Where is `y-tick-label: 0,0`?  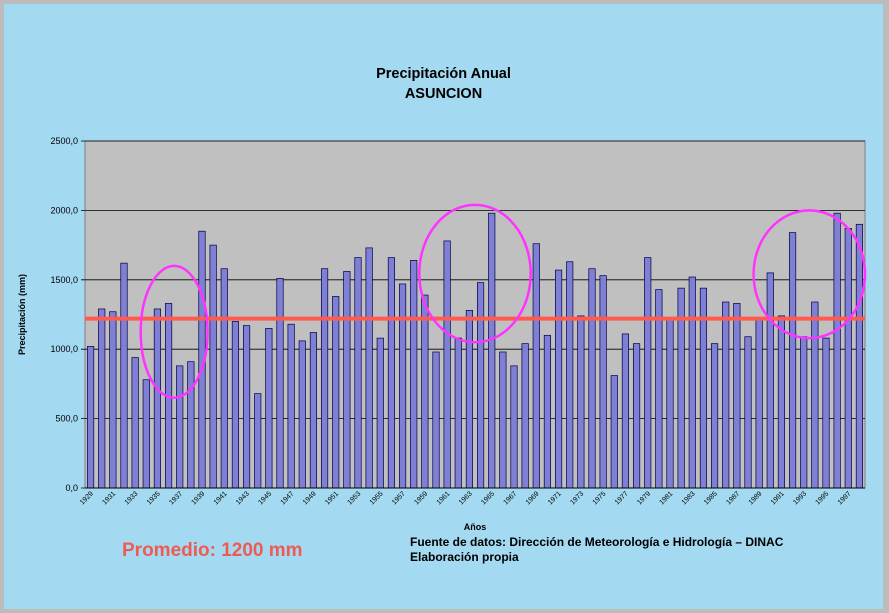 y-tick-label: 0,0 is located at coordinates (71, 488).